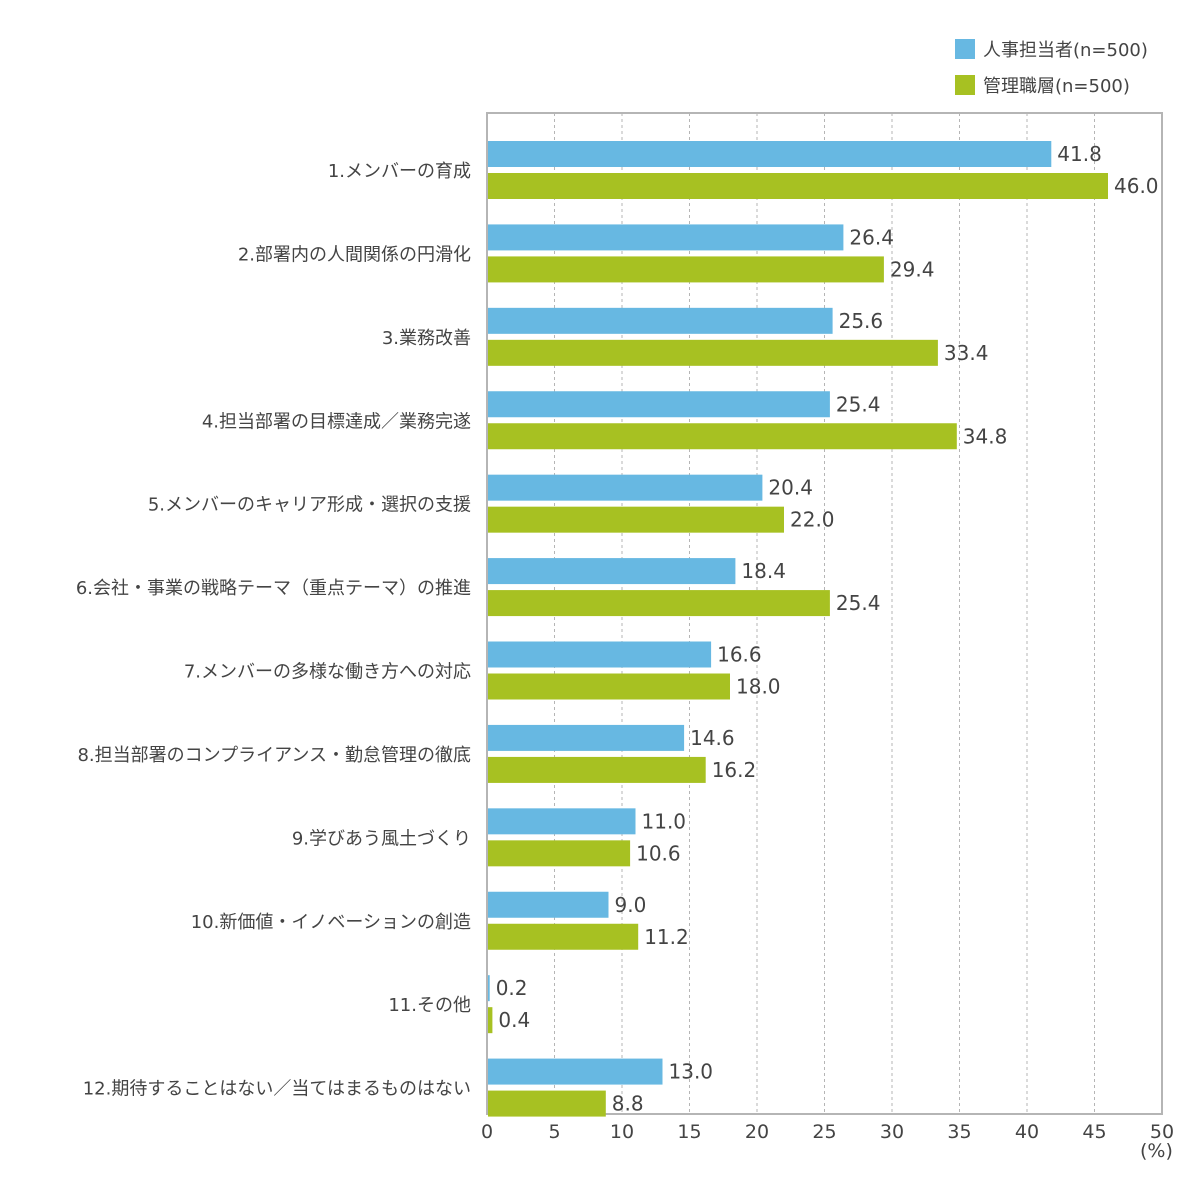 Image resolution: width=1200 pixels, height=1200 pixels. I want to click on x-tick-label: 45, so click(1094, 1132).